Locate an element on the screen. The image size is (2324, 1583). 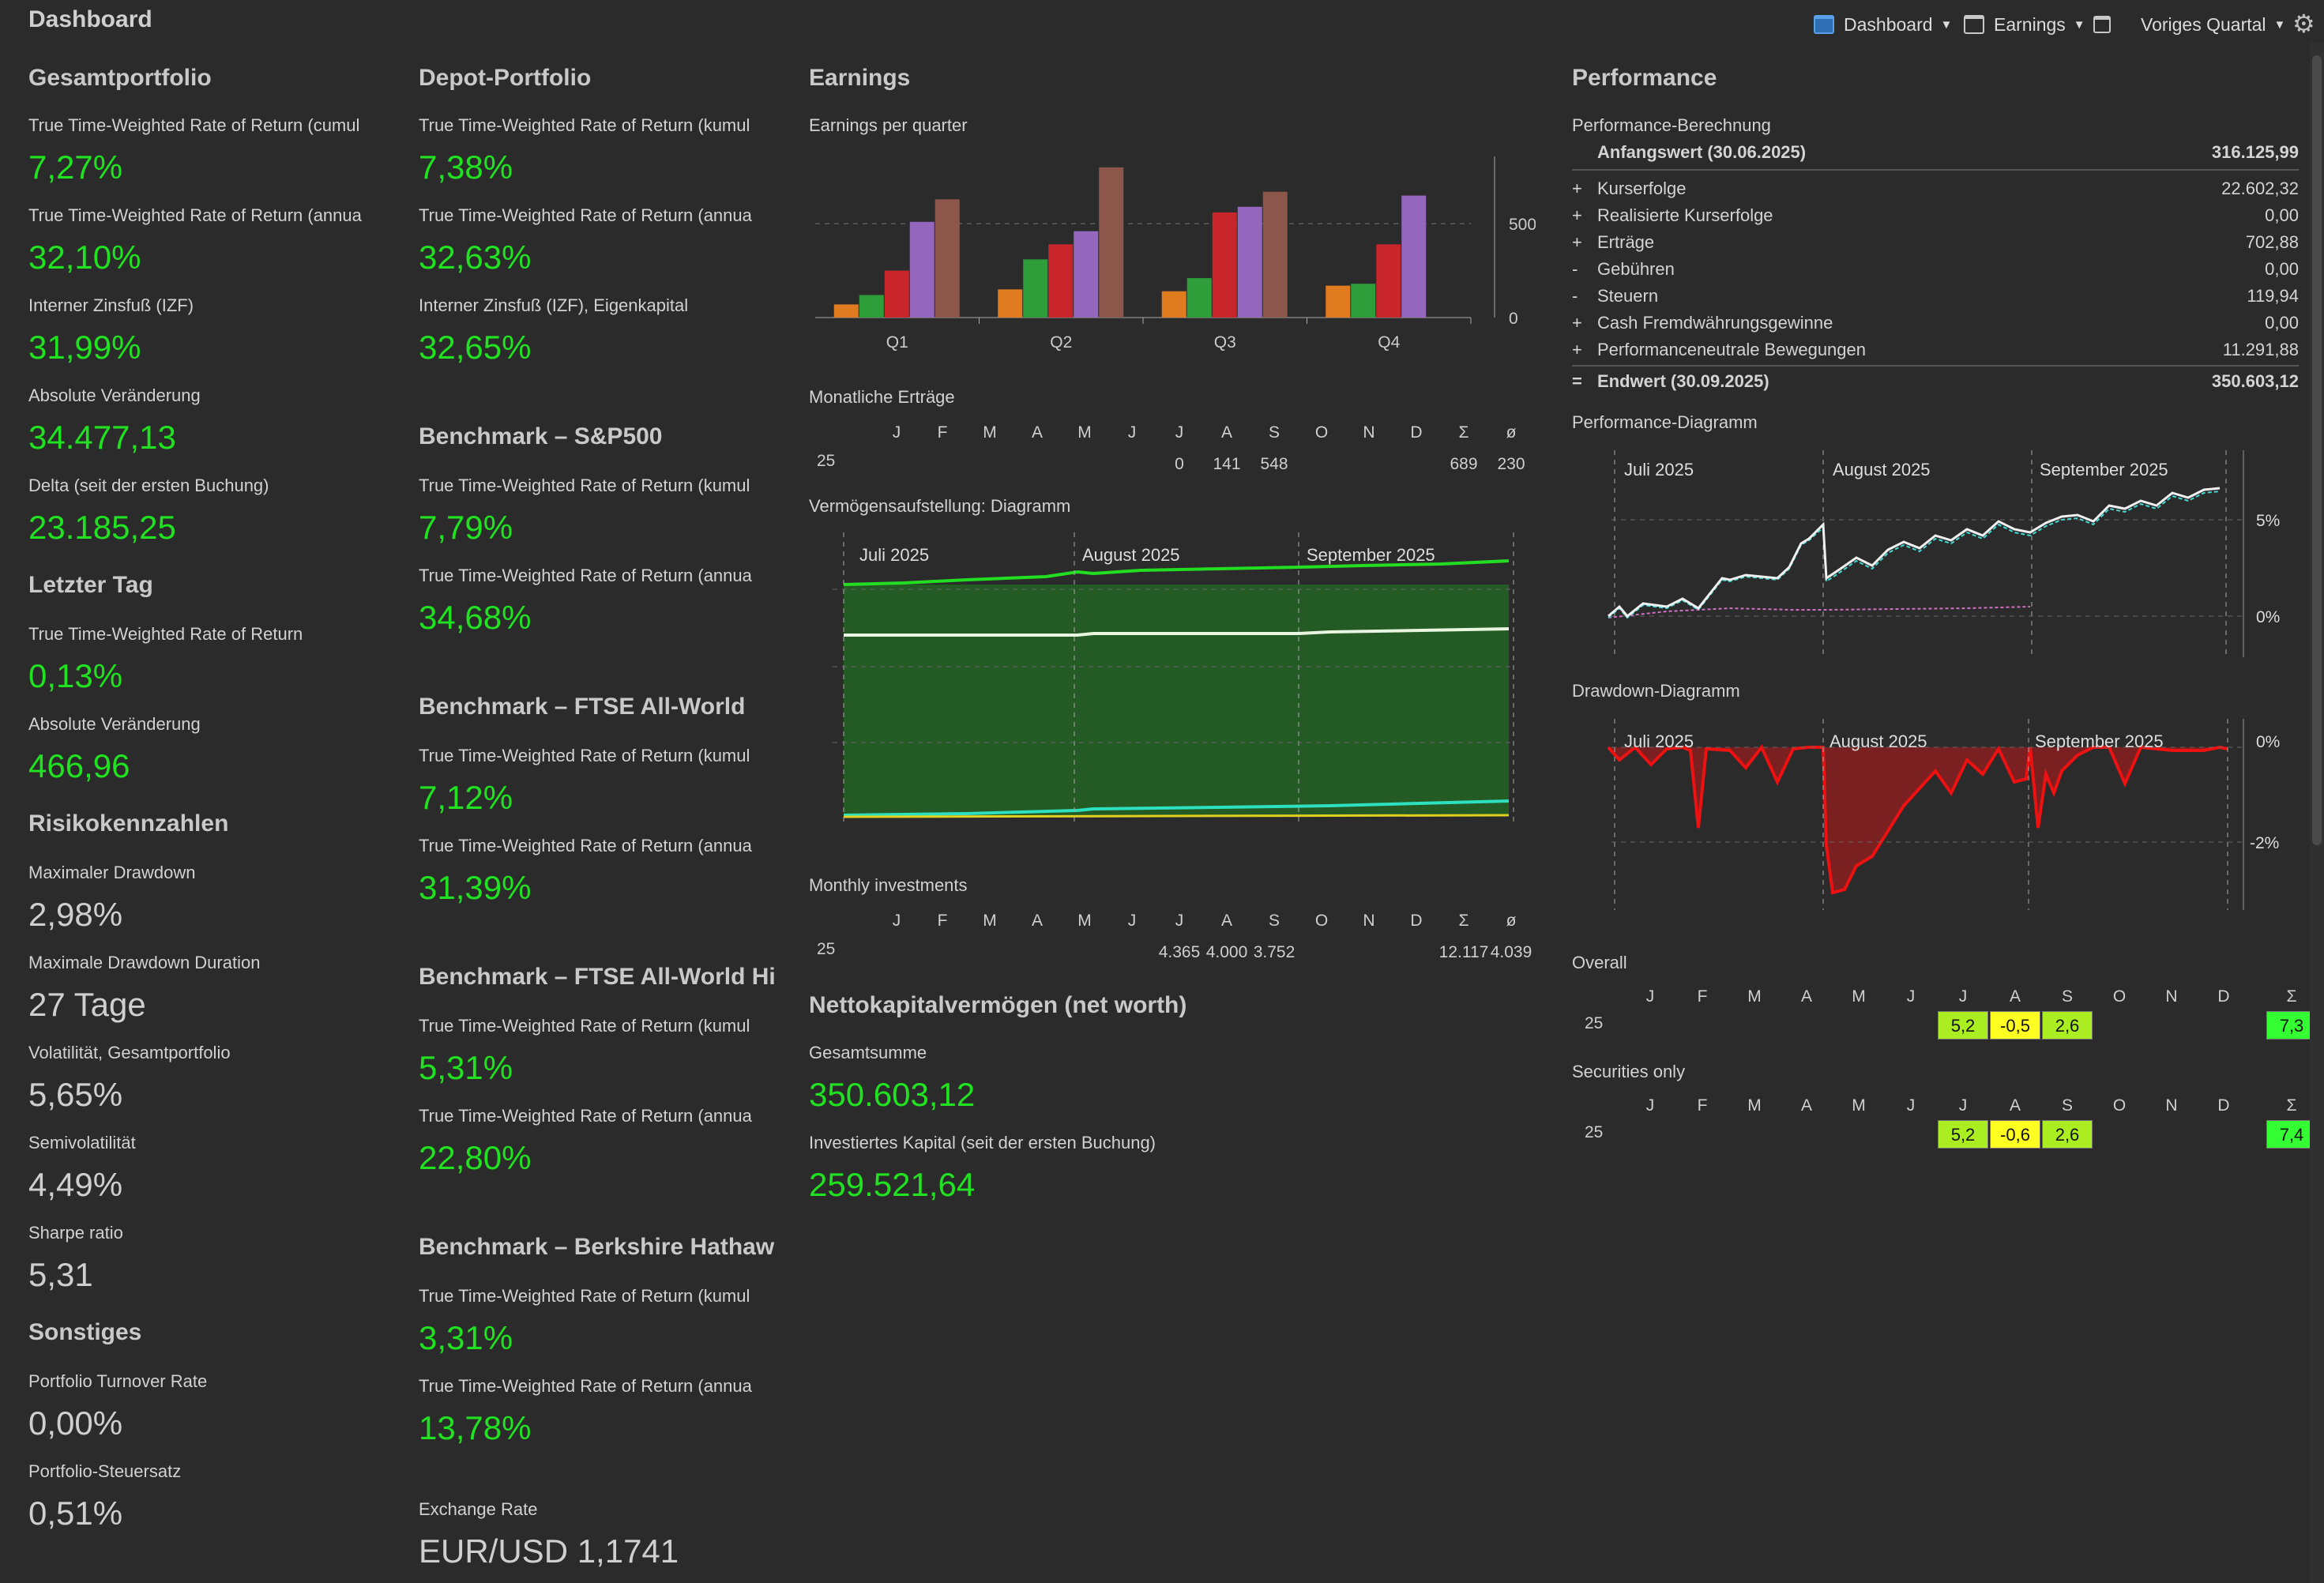
end-value-label: Endwert (30.09.2025) is located at coordinates (1683, 381).